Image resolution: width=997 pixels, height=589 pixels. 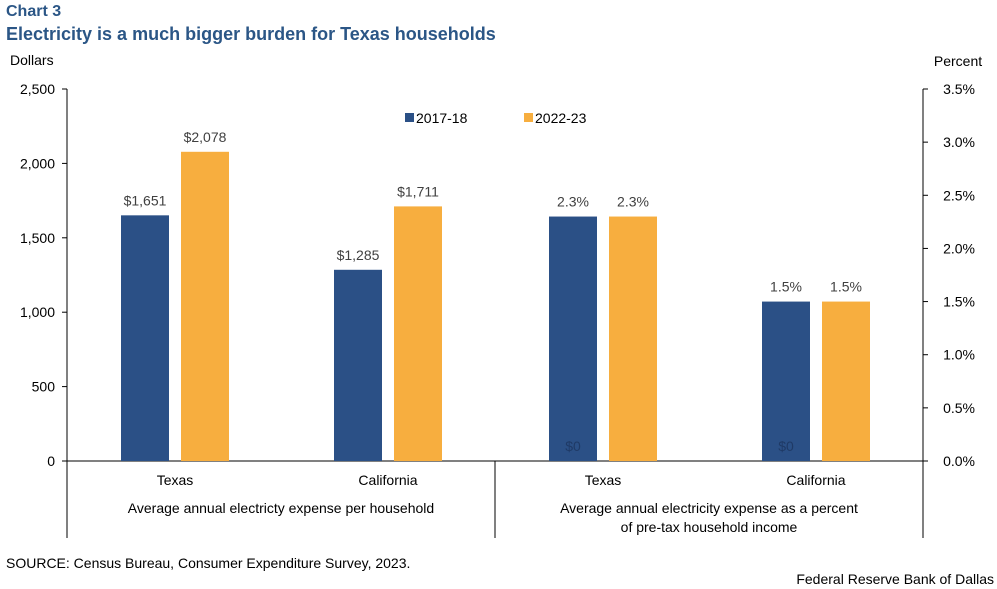 What do you see at coordinates (959, 355) in the screenshot?
I see `right-axis-tick-label: 1.0%` at bounding box center [959, 355].